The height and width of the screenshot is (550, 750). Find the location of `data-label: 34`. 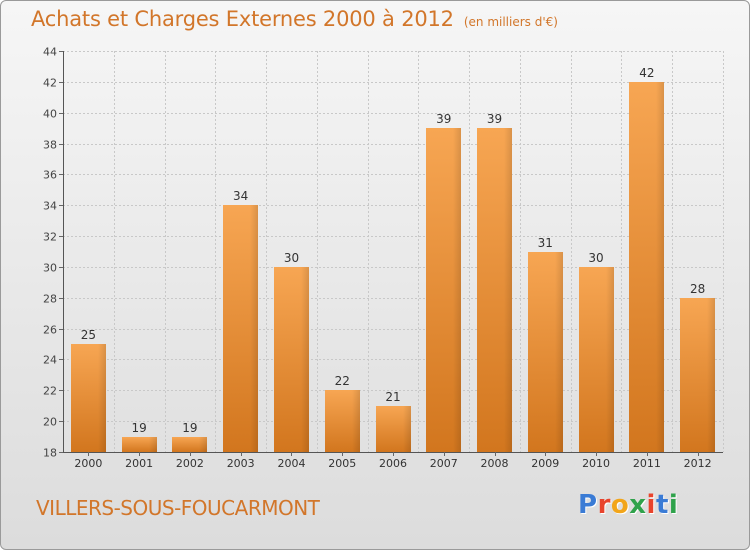

data-label: 34 is located at coordinates (240, 196).